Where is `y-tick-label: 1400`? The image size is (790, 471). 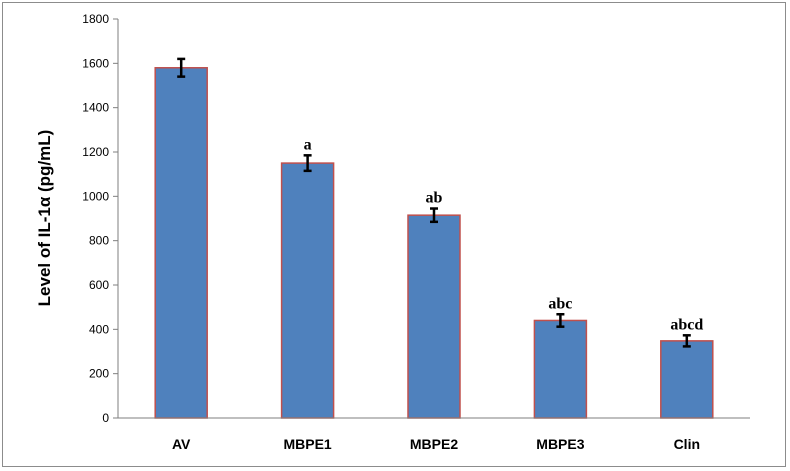
y-tick-label: 1400 is located at coordinates (95, 108).